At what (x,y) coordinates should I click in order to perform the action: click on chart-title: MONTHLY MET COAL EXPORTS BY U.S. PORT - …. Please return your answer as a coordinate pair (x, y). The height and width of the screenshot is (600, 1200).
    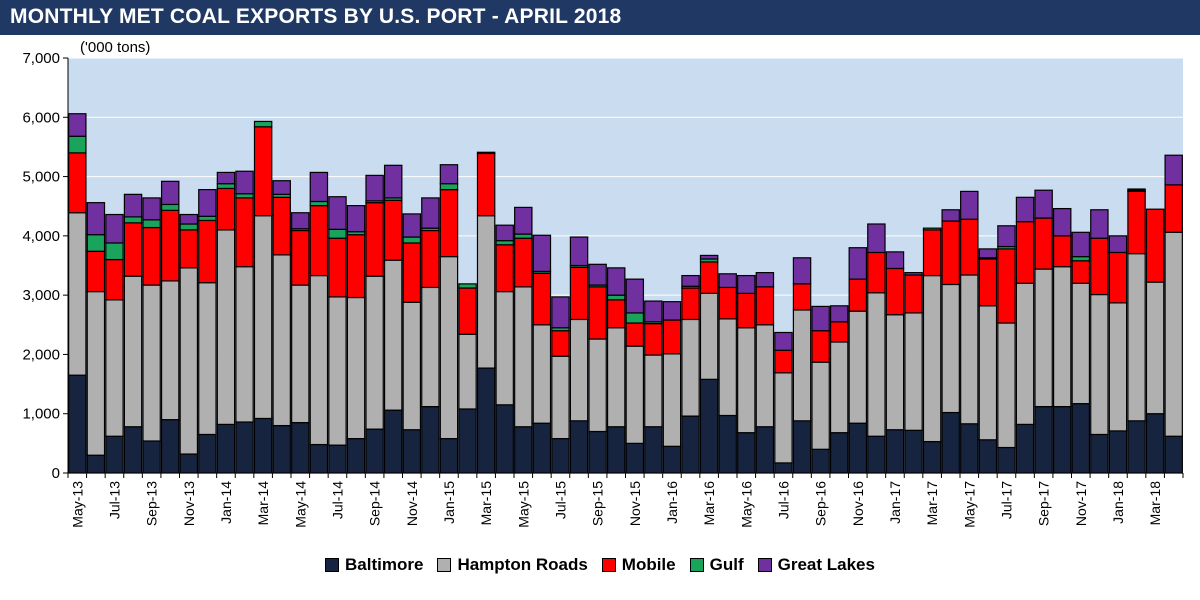
    Looking at the image, I should click on (316, 16).